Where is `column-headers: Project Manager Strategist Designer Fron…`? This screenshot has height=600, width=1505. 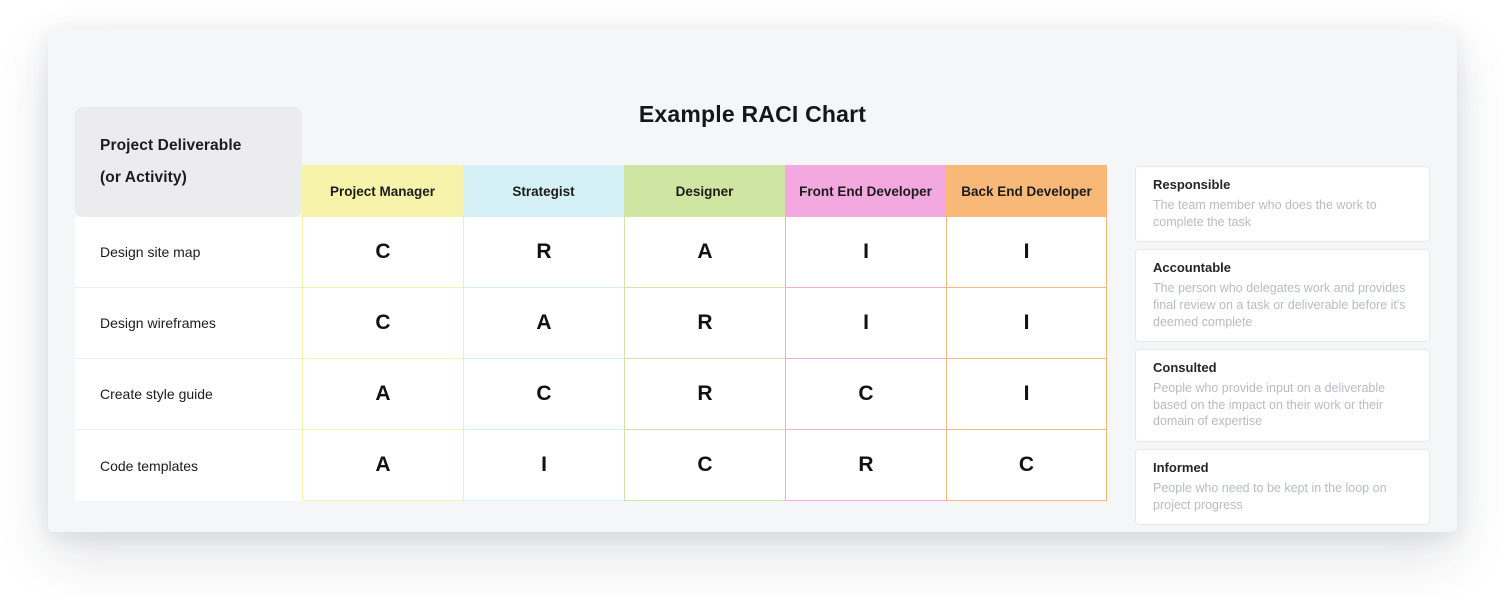 column-headers: Project Manager Strategist Designer Fron… is located at coordinates (704, 191).